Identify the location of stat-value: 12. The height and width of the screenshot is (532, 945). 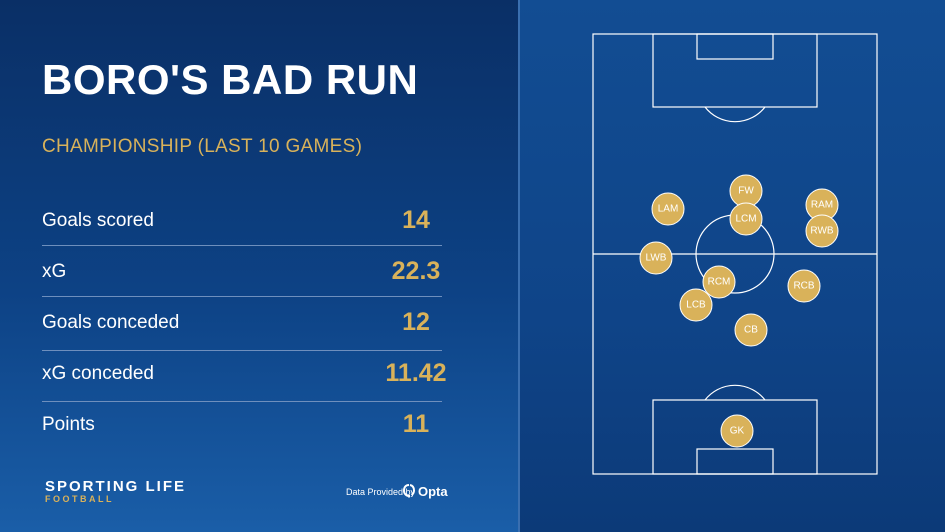
(416, 322).